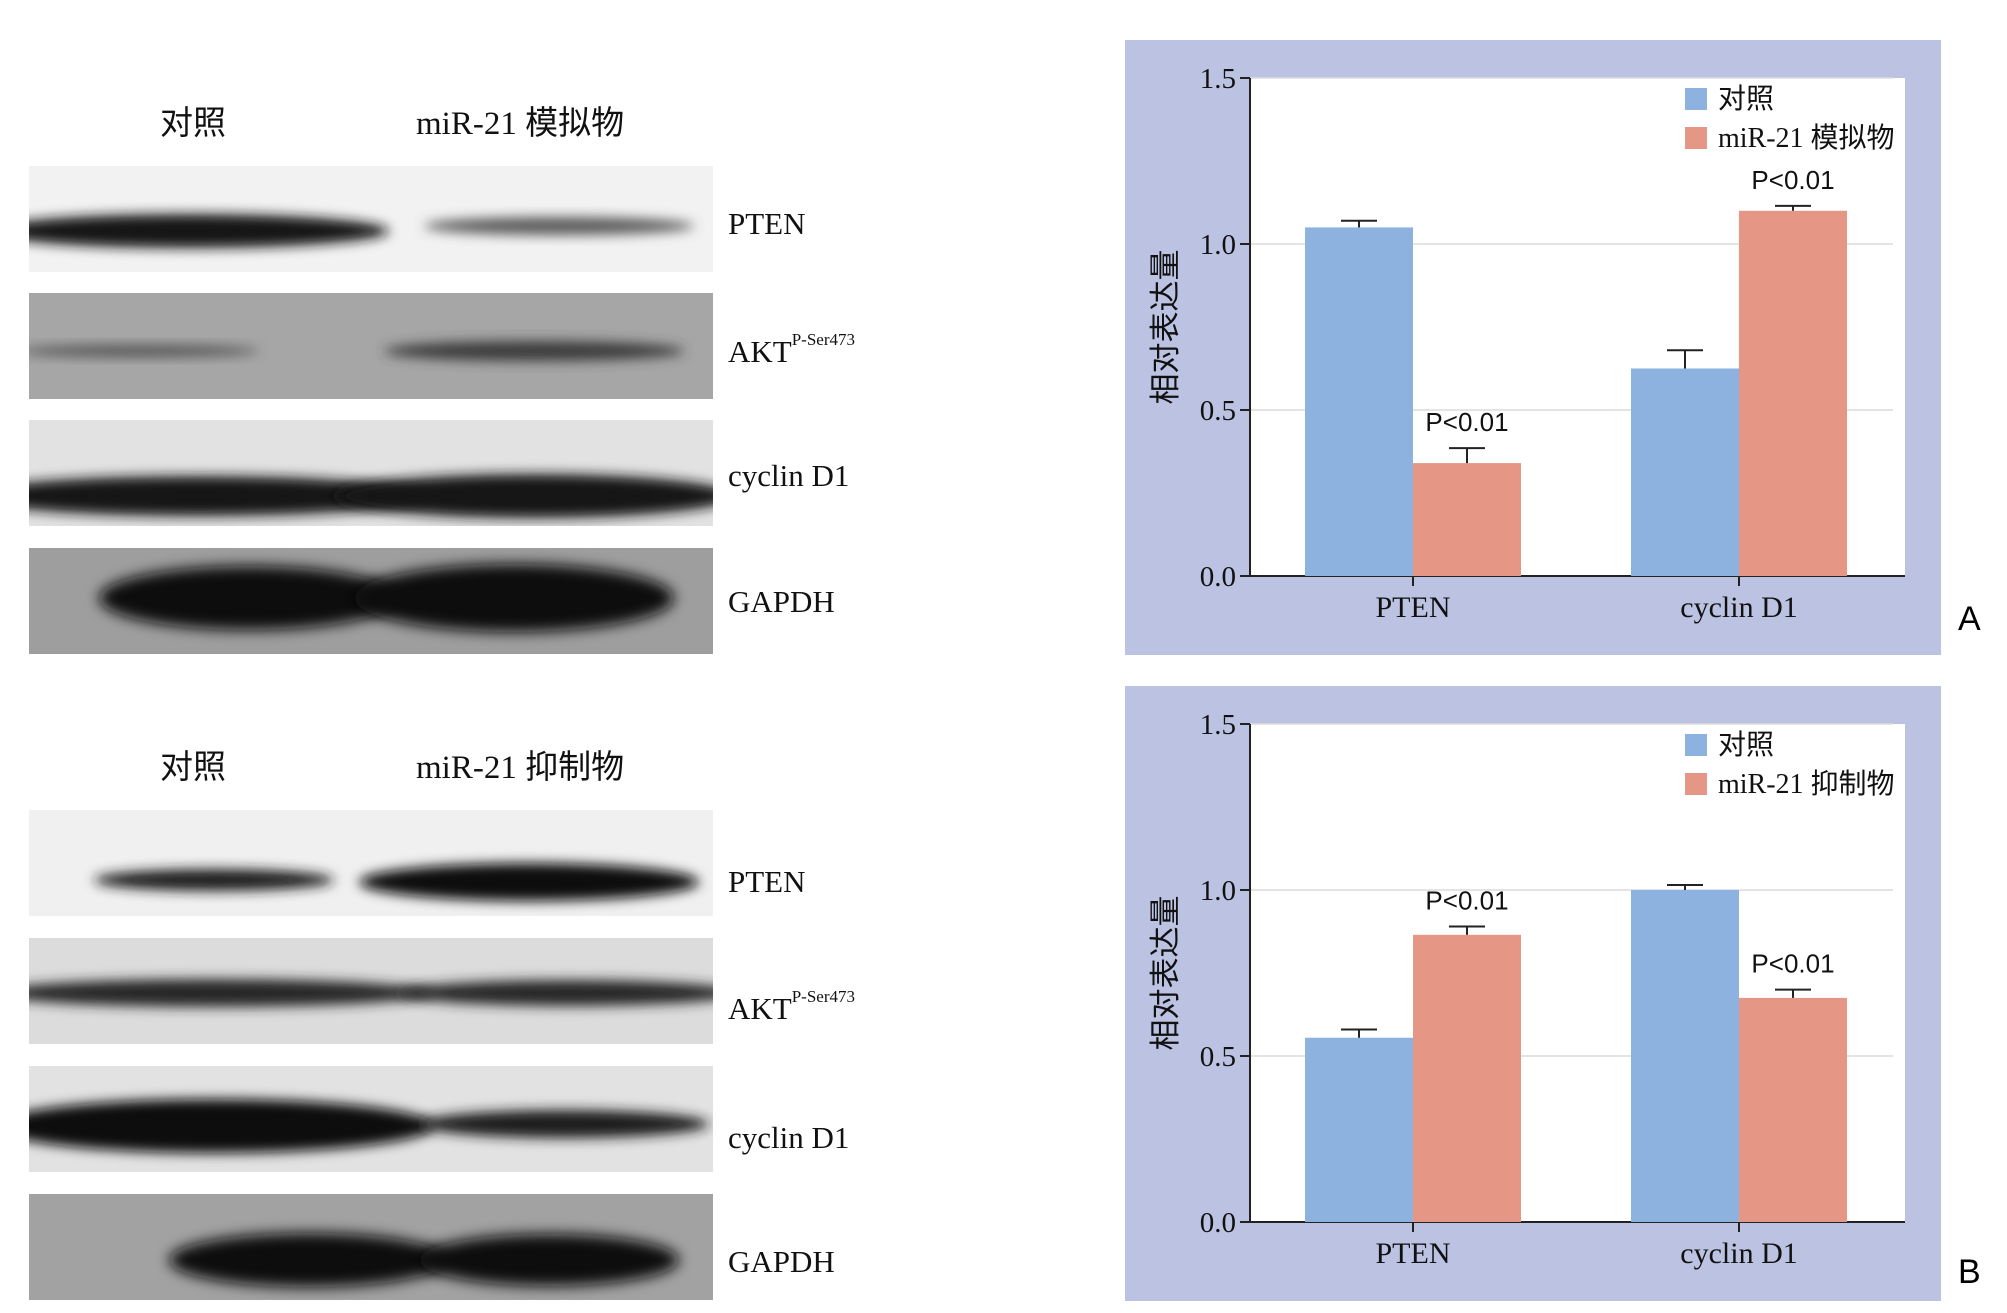 The height and width of the screenshot is (1313, 2007). What do you see at coordinates (371, 863) in the screenshot?
I see `blot2-band-pten` at bounding box center [371, 863].